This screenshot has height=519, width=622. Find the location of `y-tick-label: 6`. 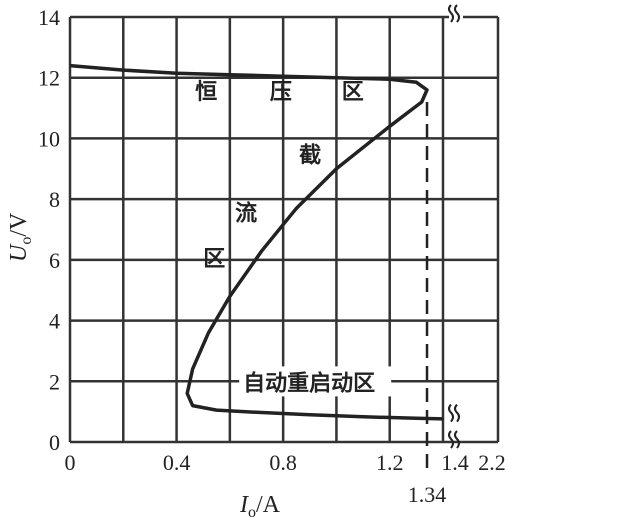

y-tick-label: 6 is located at coordinates (54, 260).